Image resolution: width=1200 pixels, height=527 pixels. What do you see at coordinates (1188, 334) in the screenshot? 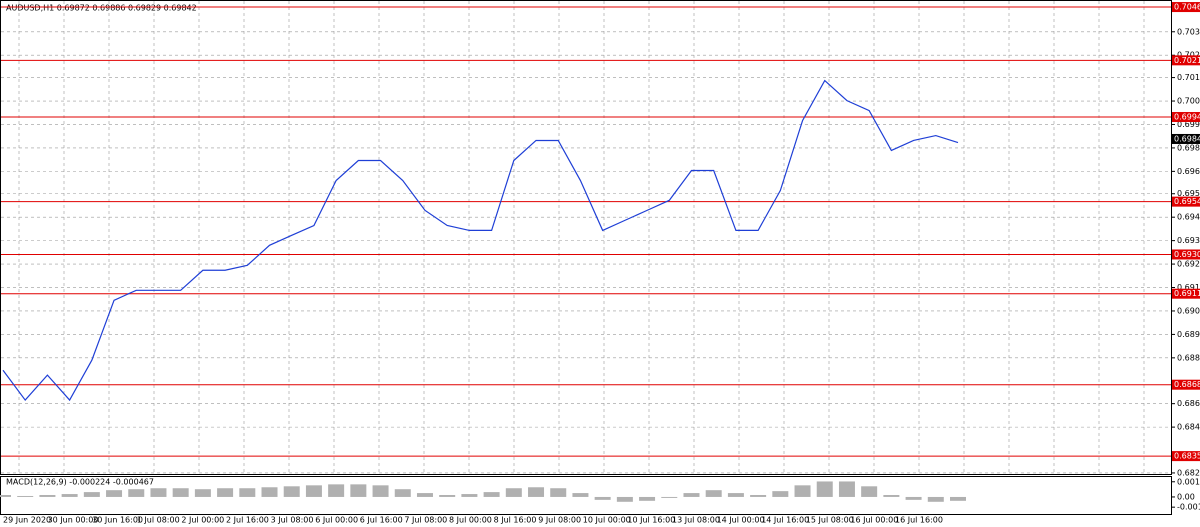
I see `y-tick-label: 0.68925` at bounding box center [1188, 334].